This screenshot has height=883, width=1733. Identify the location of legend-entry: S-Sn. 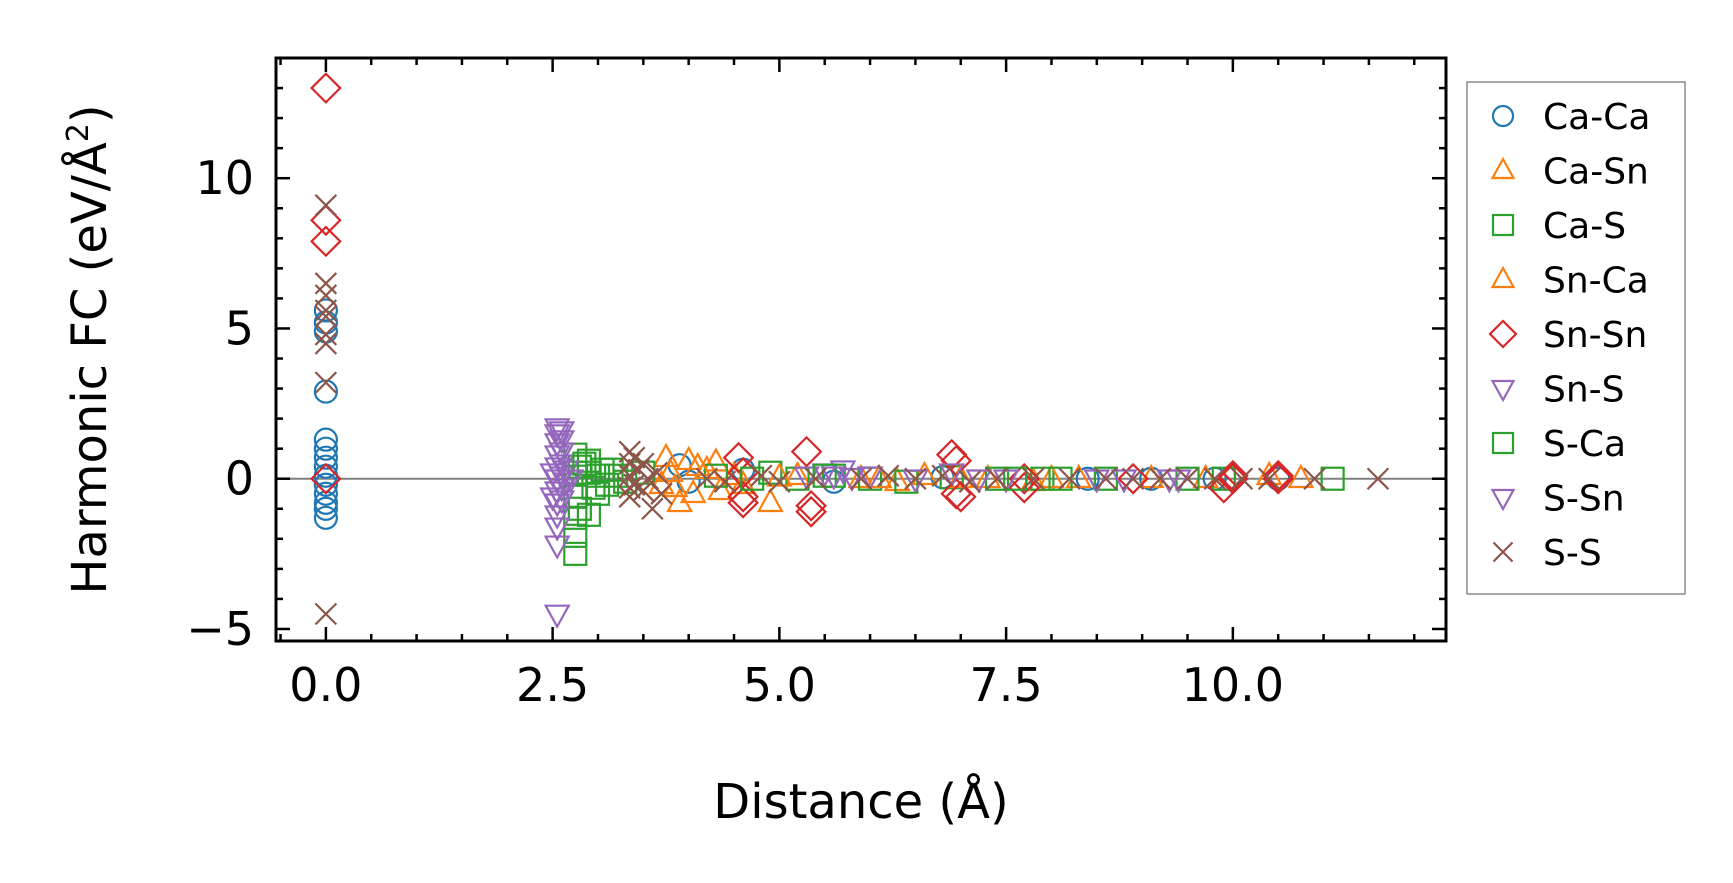
(1557, 499).